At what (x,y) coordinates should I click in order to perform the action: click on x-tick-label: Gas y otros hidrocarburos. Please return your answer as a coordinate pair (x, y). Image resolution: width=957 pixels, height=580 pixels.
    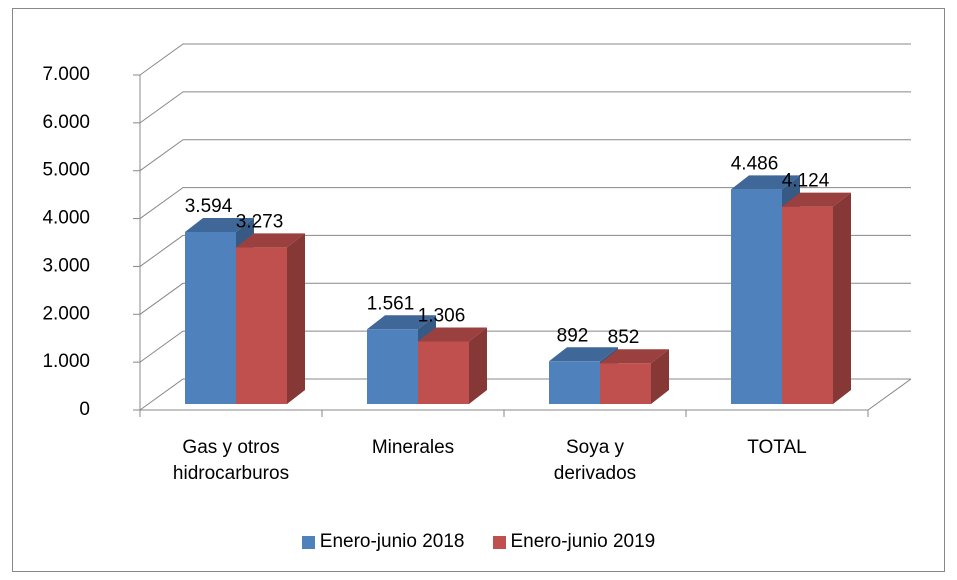
    Looking at the image, I should click on (231, 460).